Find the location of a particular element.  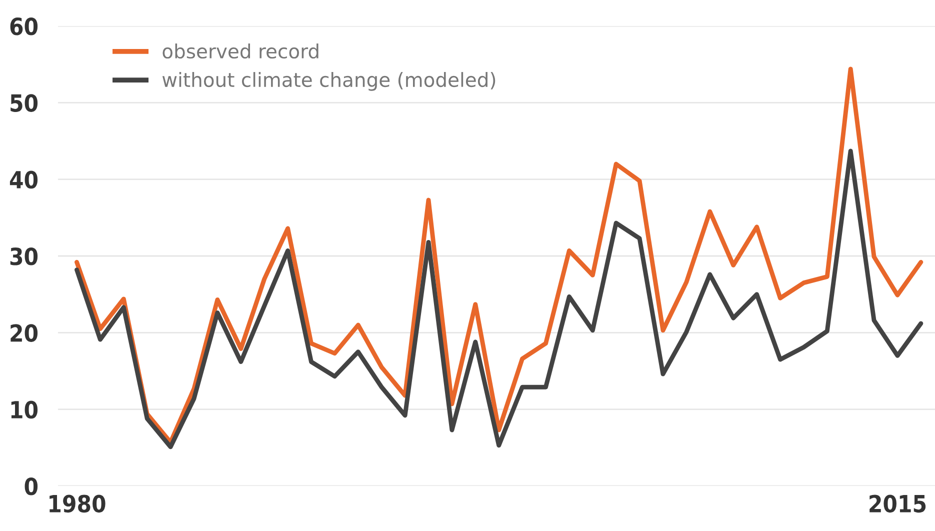

y-tick-label: 20 is located at coordinates (24, 333).